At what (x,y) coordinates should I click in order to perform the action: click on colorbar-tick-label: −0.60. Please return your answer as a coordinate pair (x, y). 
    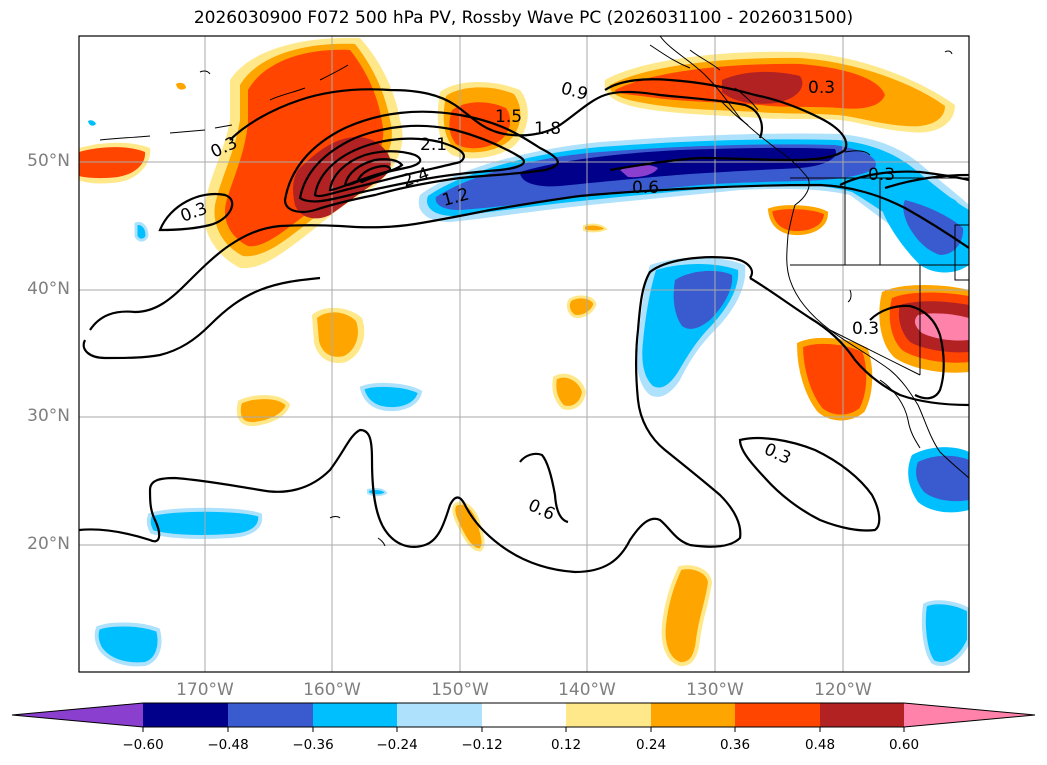
    Looking at the image, I should click on (143, 745).